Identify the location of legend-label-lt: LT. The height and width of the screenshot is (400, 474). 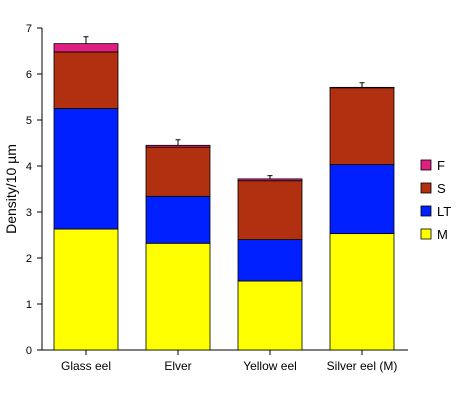
(444, 211).